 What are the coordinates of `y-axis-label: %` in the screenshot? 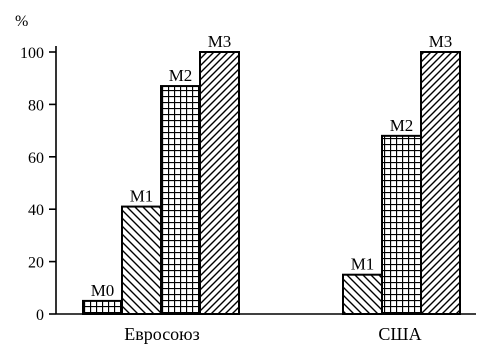 It's located at (21, 21).